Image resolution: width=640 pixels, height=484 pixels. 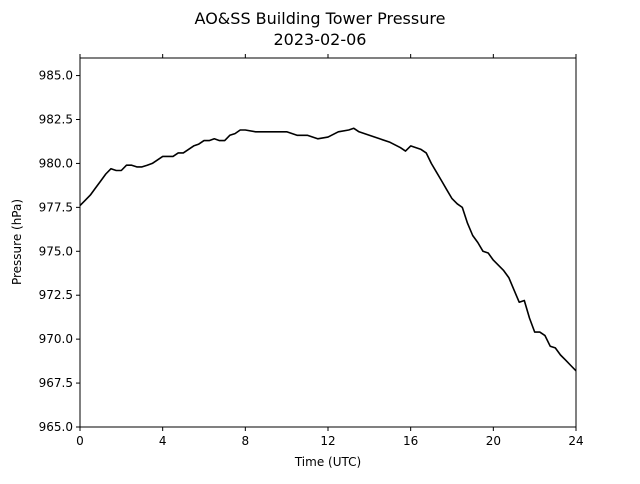 What do you see at coordinates (56, 339) in the screenshot?
I see `y-tick-label: 970.0` at bounding box center [56, 339].